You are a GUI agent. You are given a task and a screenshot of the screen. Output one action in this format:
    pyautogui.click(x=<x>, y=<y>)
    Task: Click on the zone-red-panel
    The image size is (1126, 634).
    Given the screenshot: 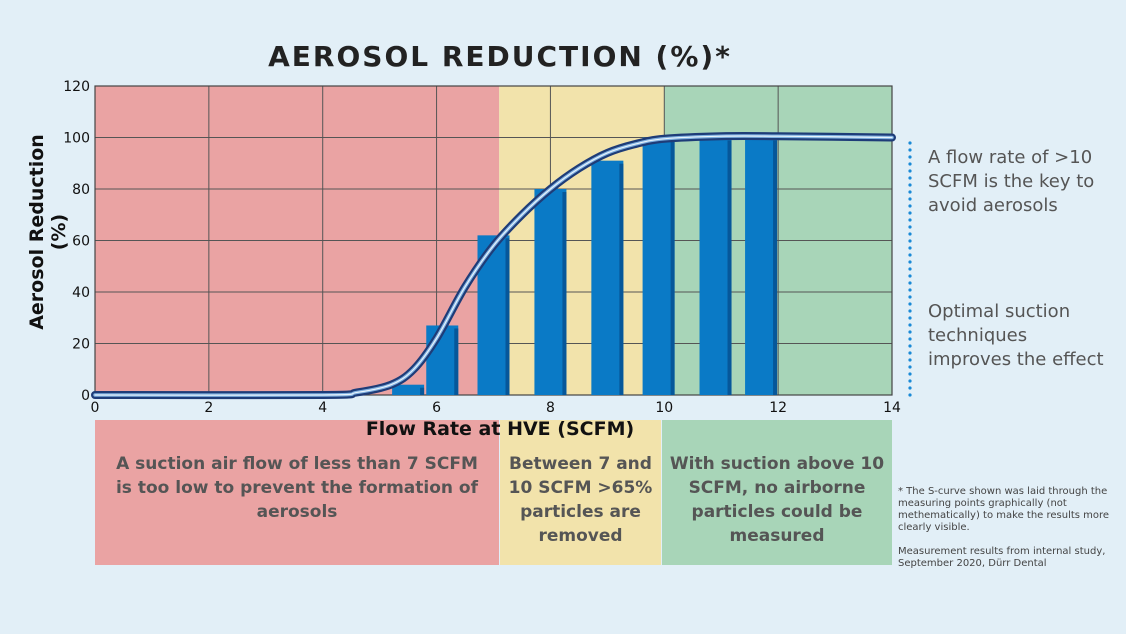 What is the action you would take?
    pyautogui.click(x=297, y=492)
    